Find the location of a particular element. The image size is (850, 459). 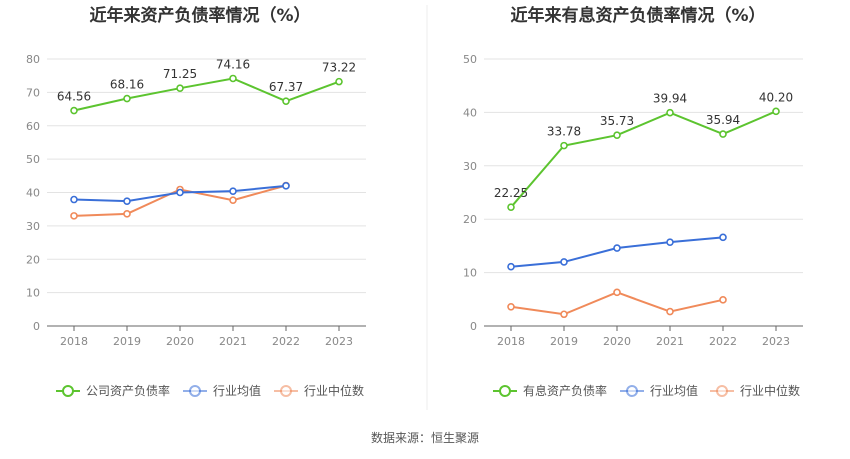

right-x-tick-label: 2021 is located at coordinates (670, 341).